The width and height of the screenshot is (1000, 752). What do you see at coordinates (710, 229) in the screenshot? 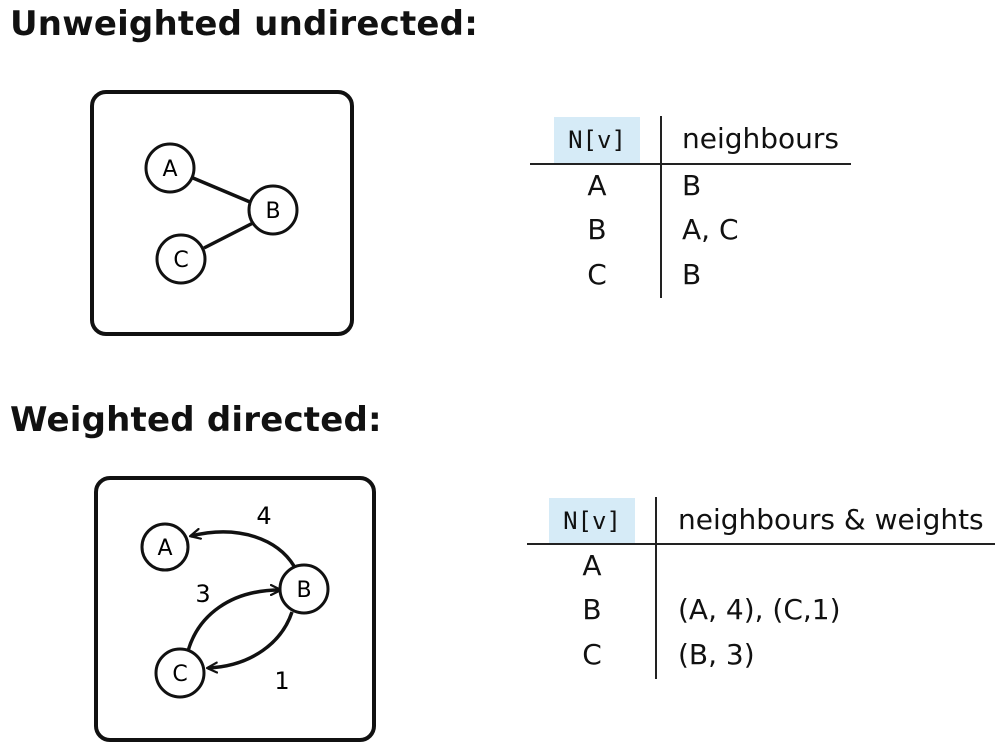
I see `table-row-value: A, C` at bounding box center [710, 229].